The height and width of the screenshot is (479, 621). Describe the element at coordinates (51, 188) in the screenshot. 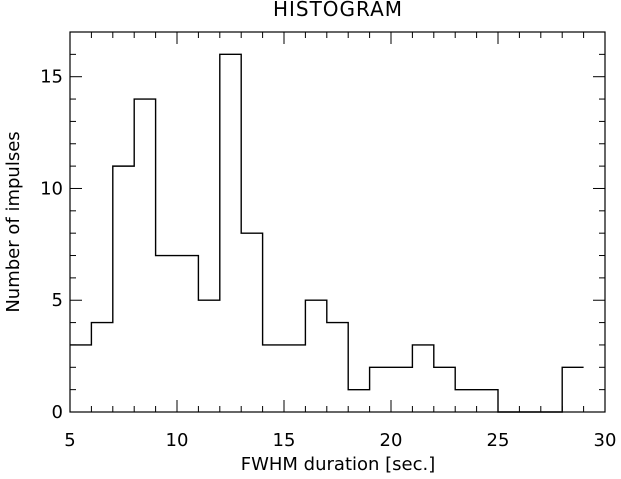

I see `y-tick-label: 10` at that location.